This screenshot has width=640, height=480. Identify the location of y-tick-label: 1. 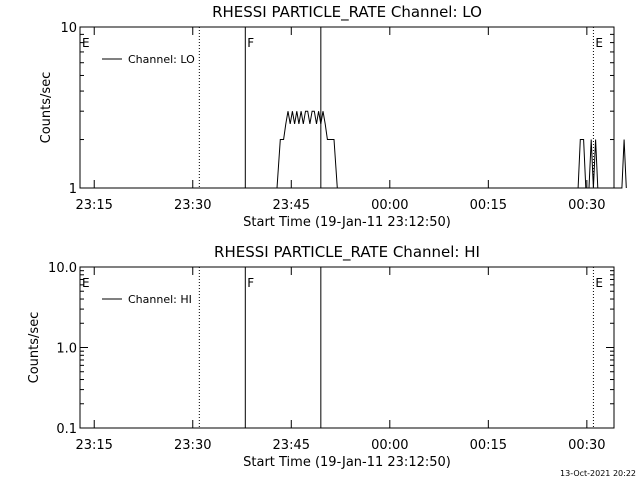
(73, 189).